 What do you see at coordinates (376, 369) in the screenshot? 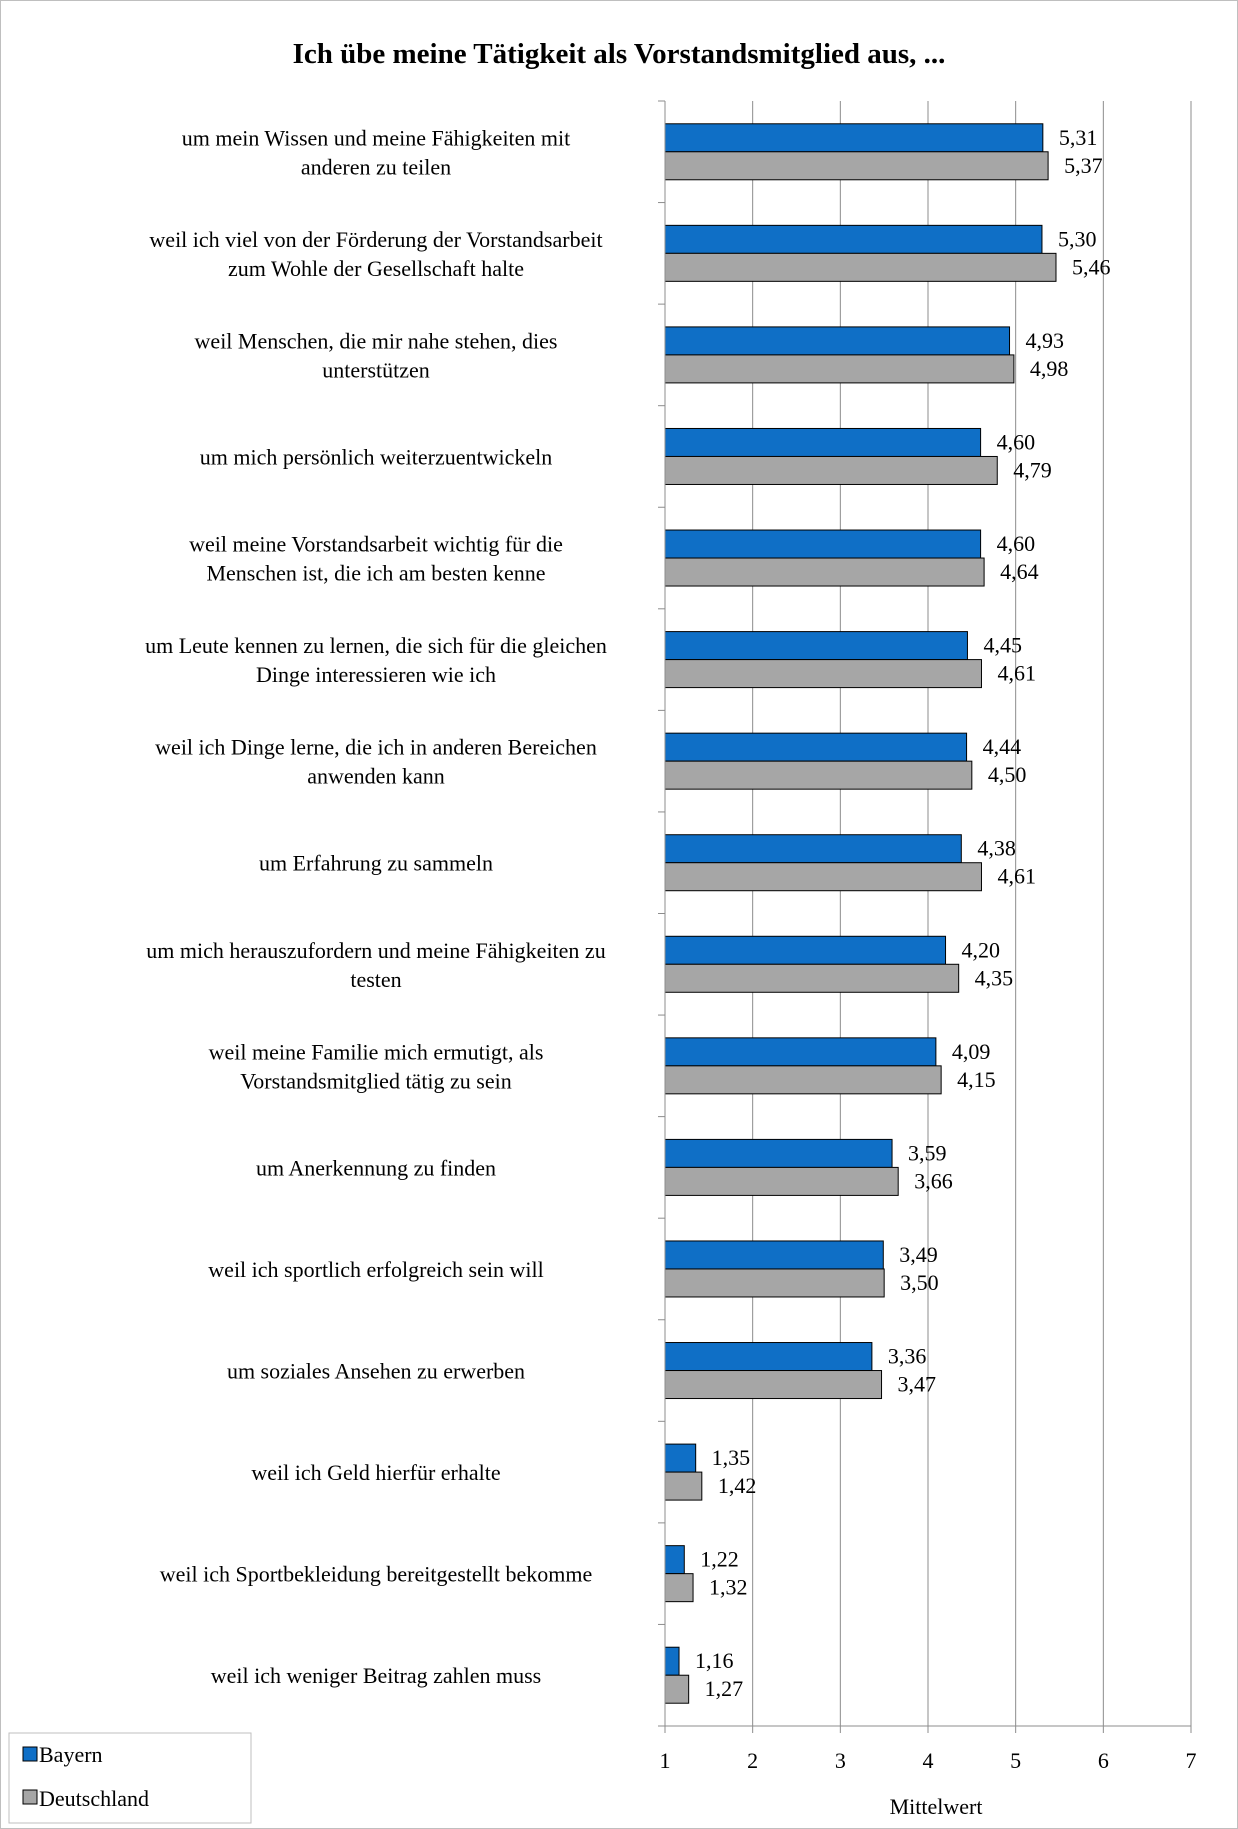
I see `category-label-line: unterstützen` at bounding box center [376, 369].